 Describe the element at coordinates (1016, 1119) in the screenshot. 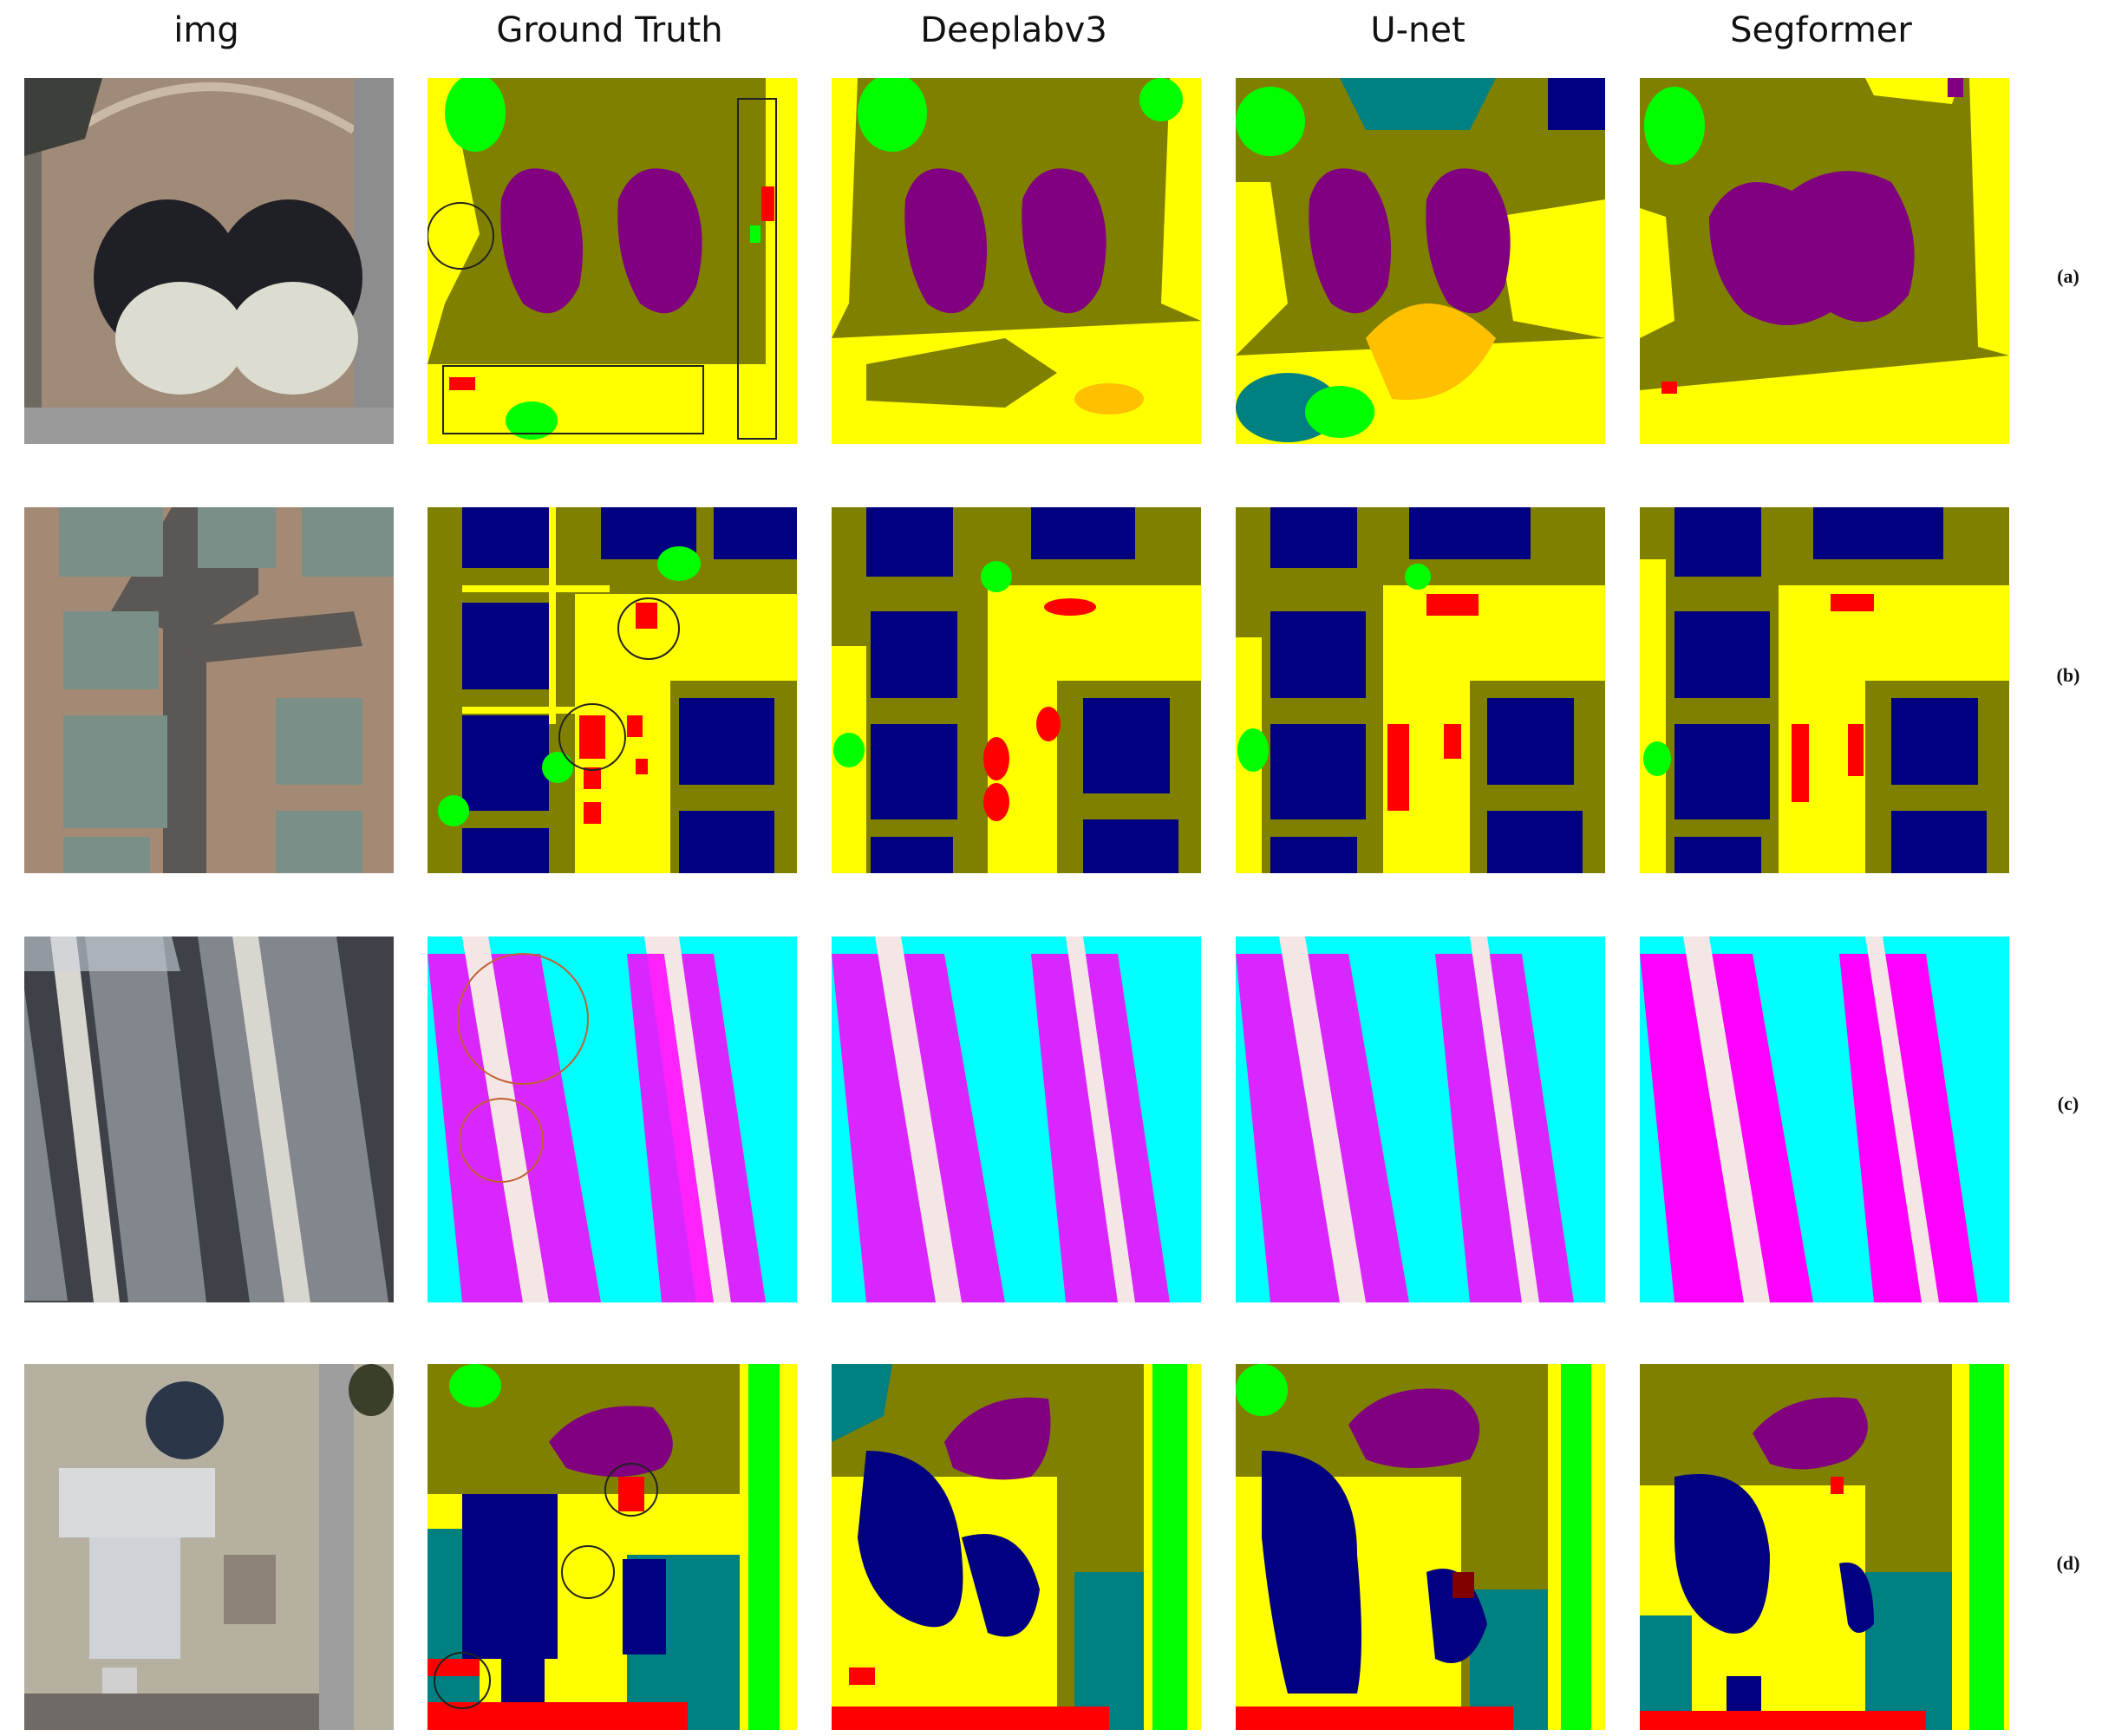

I see `row-c-deeplabv3` at that location.